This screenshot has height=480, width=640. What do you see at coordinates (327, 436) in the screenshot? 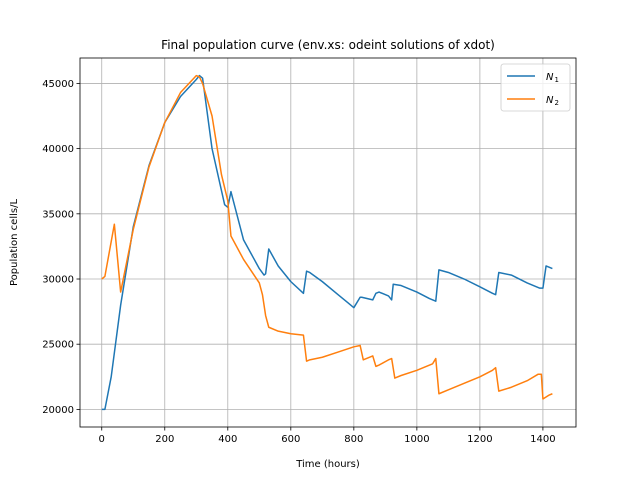
I see `x-axis-ticks: 0 200 400 600 800 1000 1200 1400` at bounding box center [327, 436].